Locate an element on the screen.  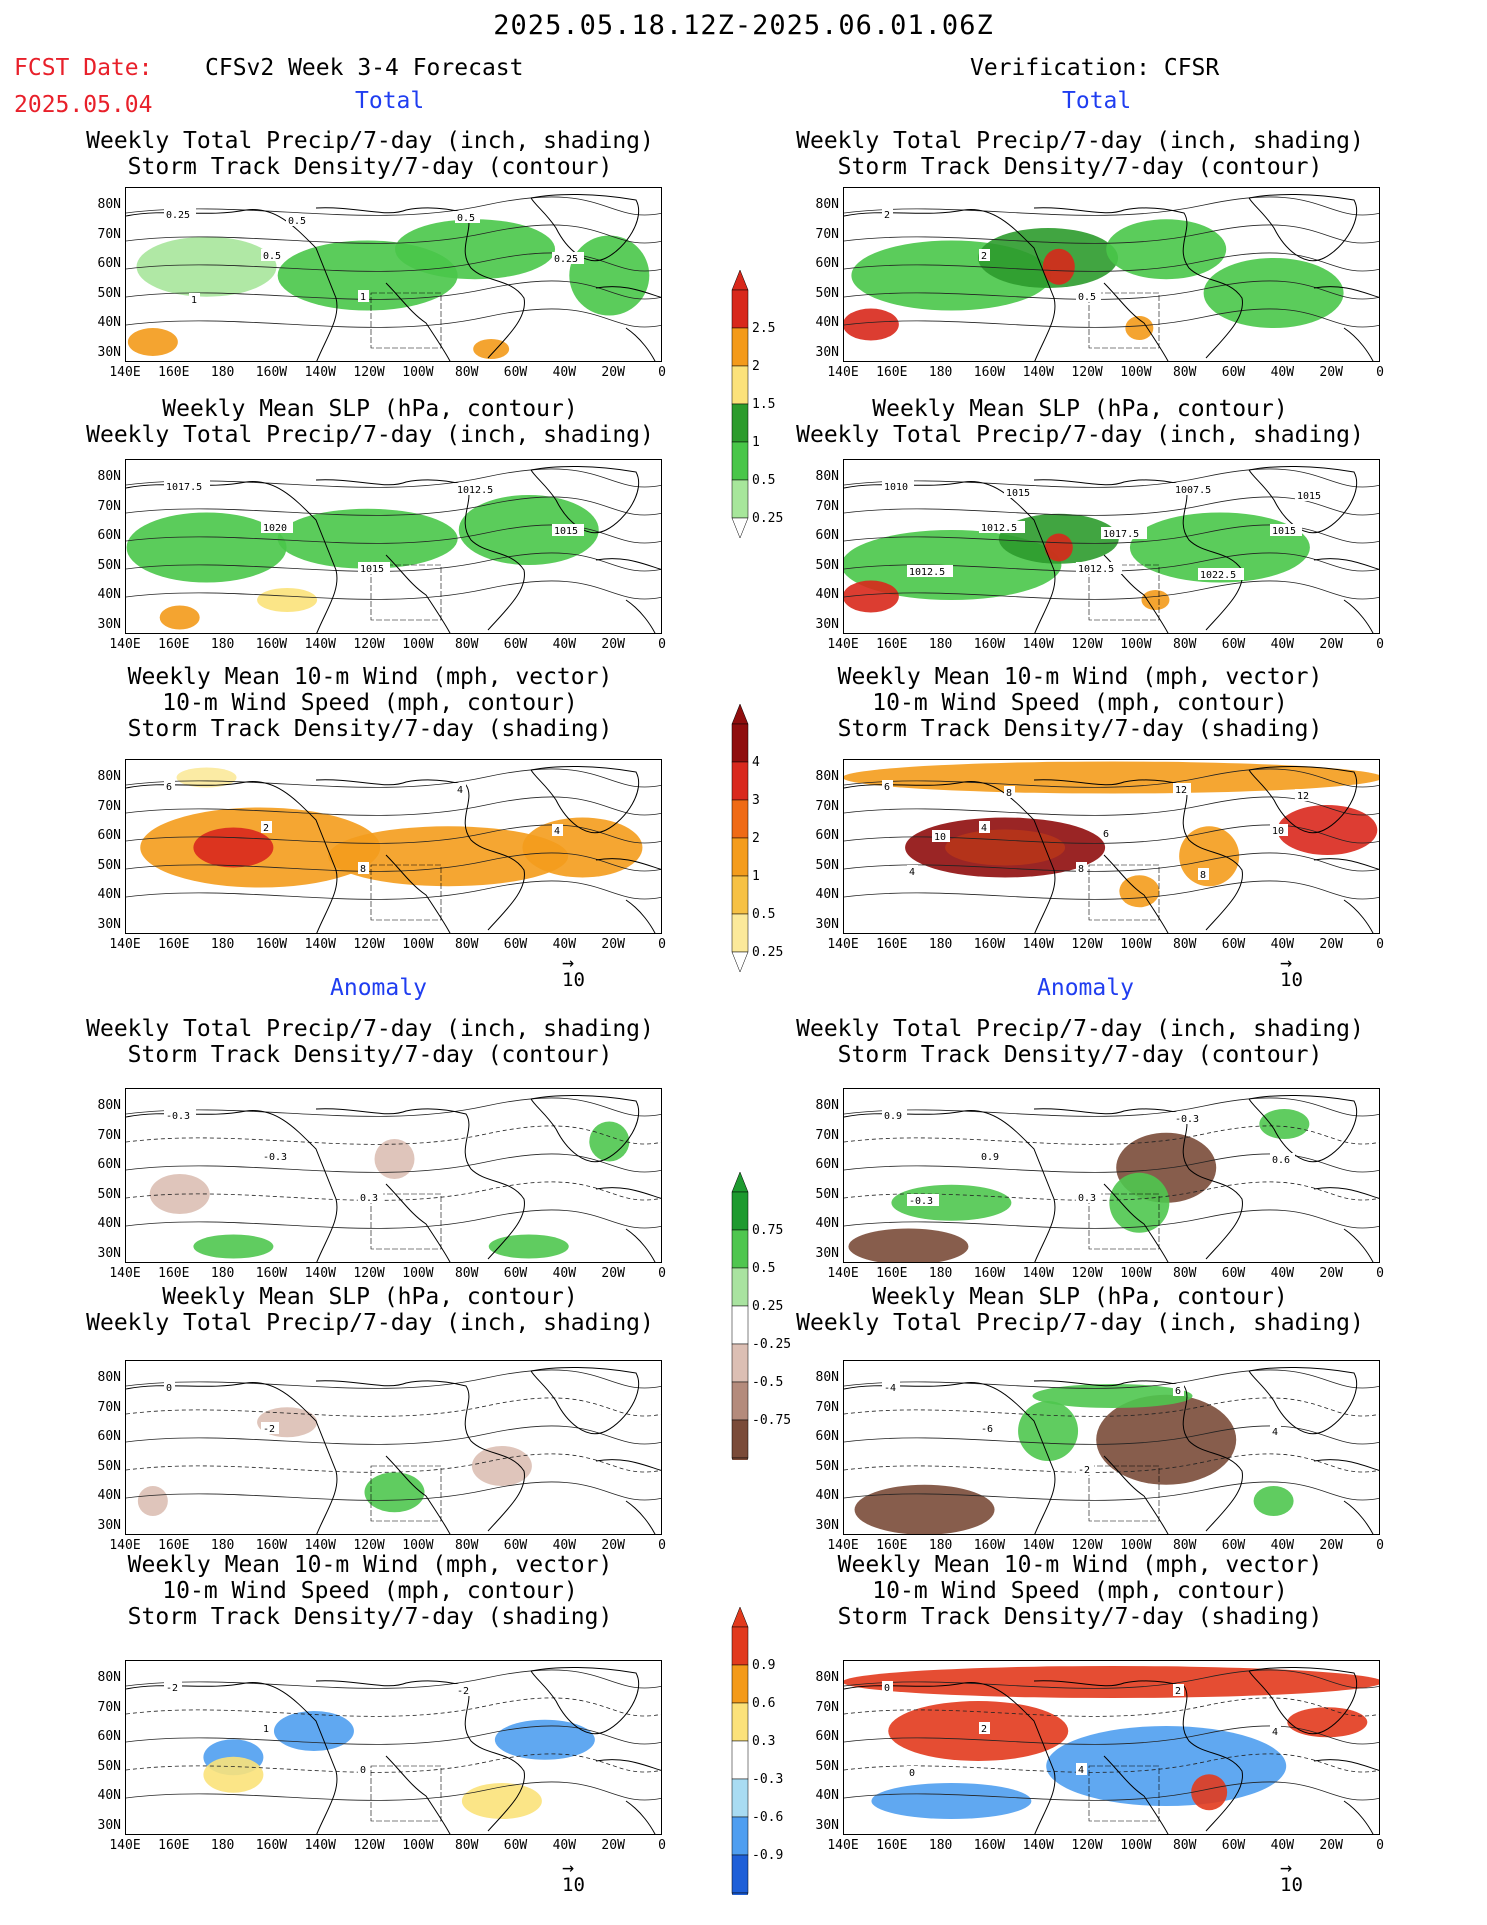
forecast-anomaly-slp-precip-map: 0 -2 is located at coordinates (393, 1447).